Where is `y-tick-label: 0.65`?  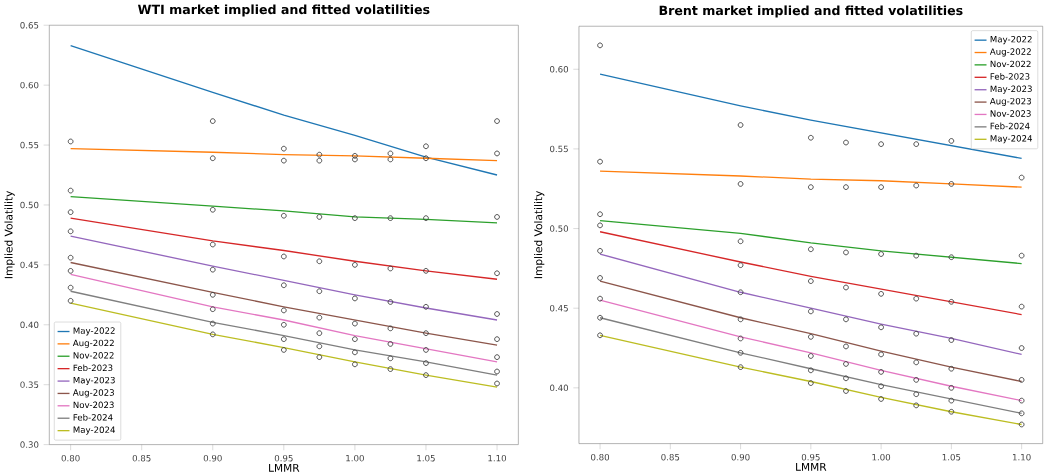
y-tick-label: 0.65 is located at coordinates (29, 25).